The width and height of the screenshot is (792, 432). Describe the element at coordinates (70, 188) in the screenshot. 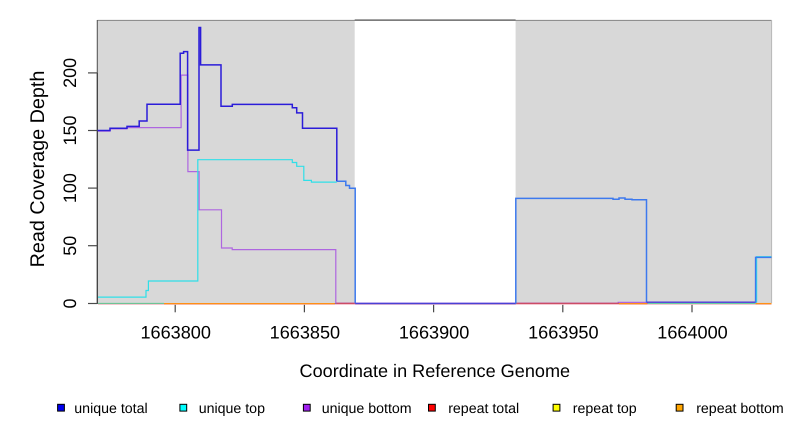

I see `svg-text: 100` at that location.